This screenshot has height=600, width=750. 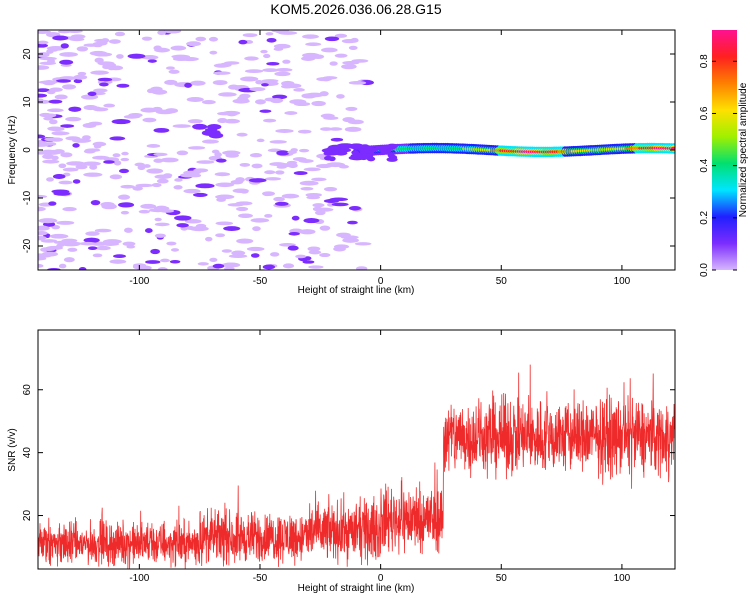 What do you see at coordinates (381, 578) in the screenshot?
I see `x-tick-label: 0` at bounding box center [381, 578].